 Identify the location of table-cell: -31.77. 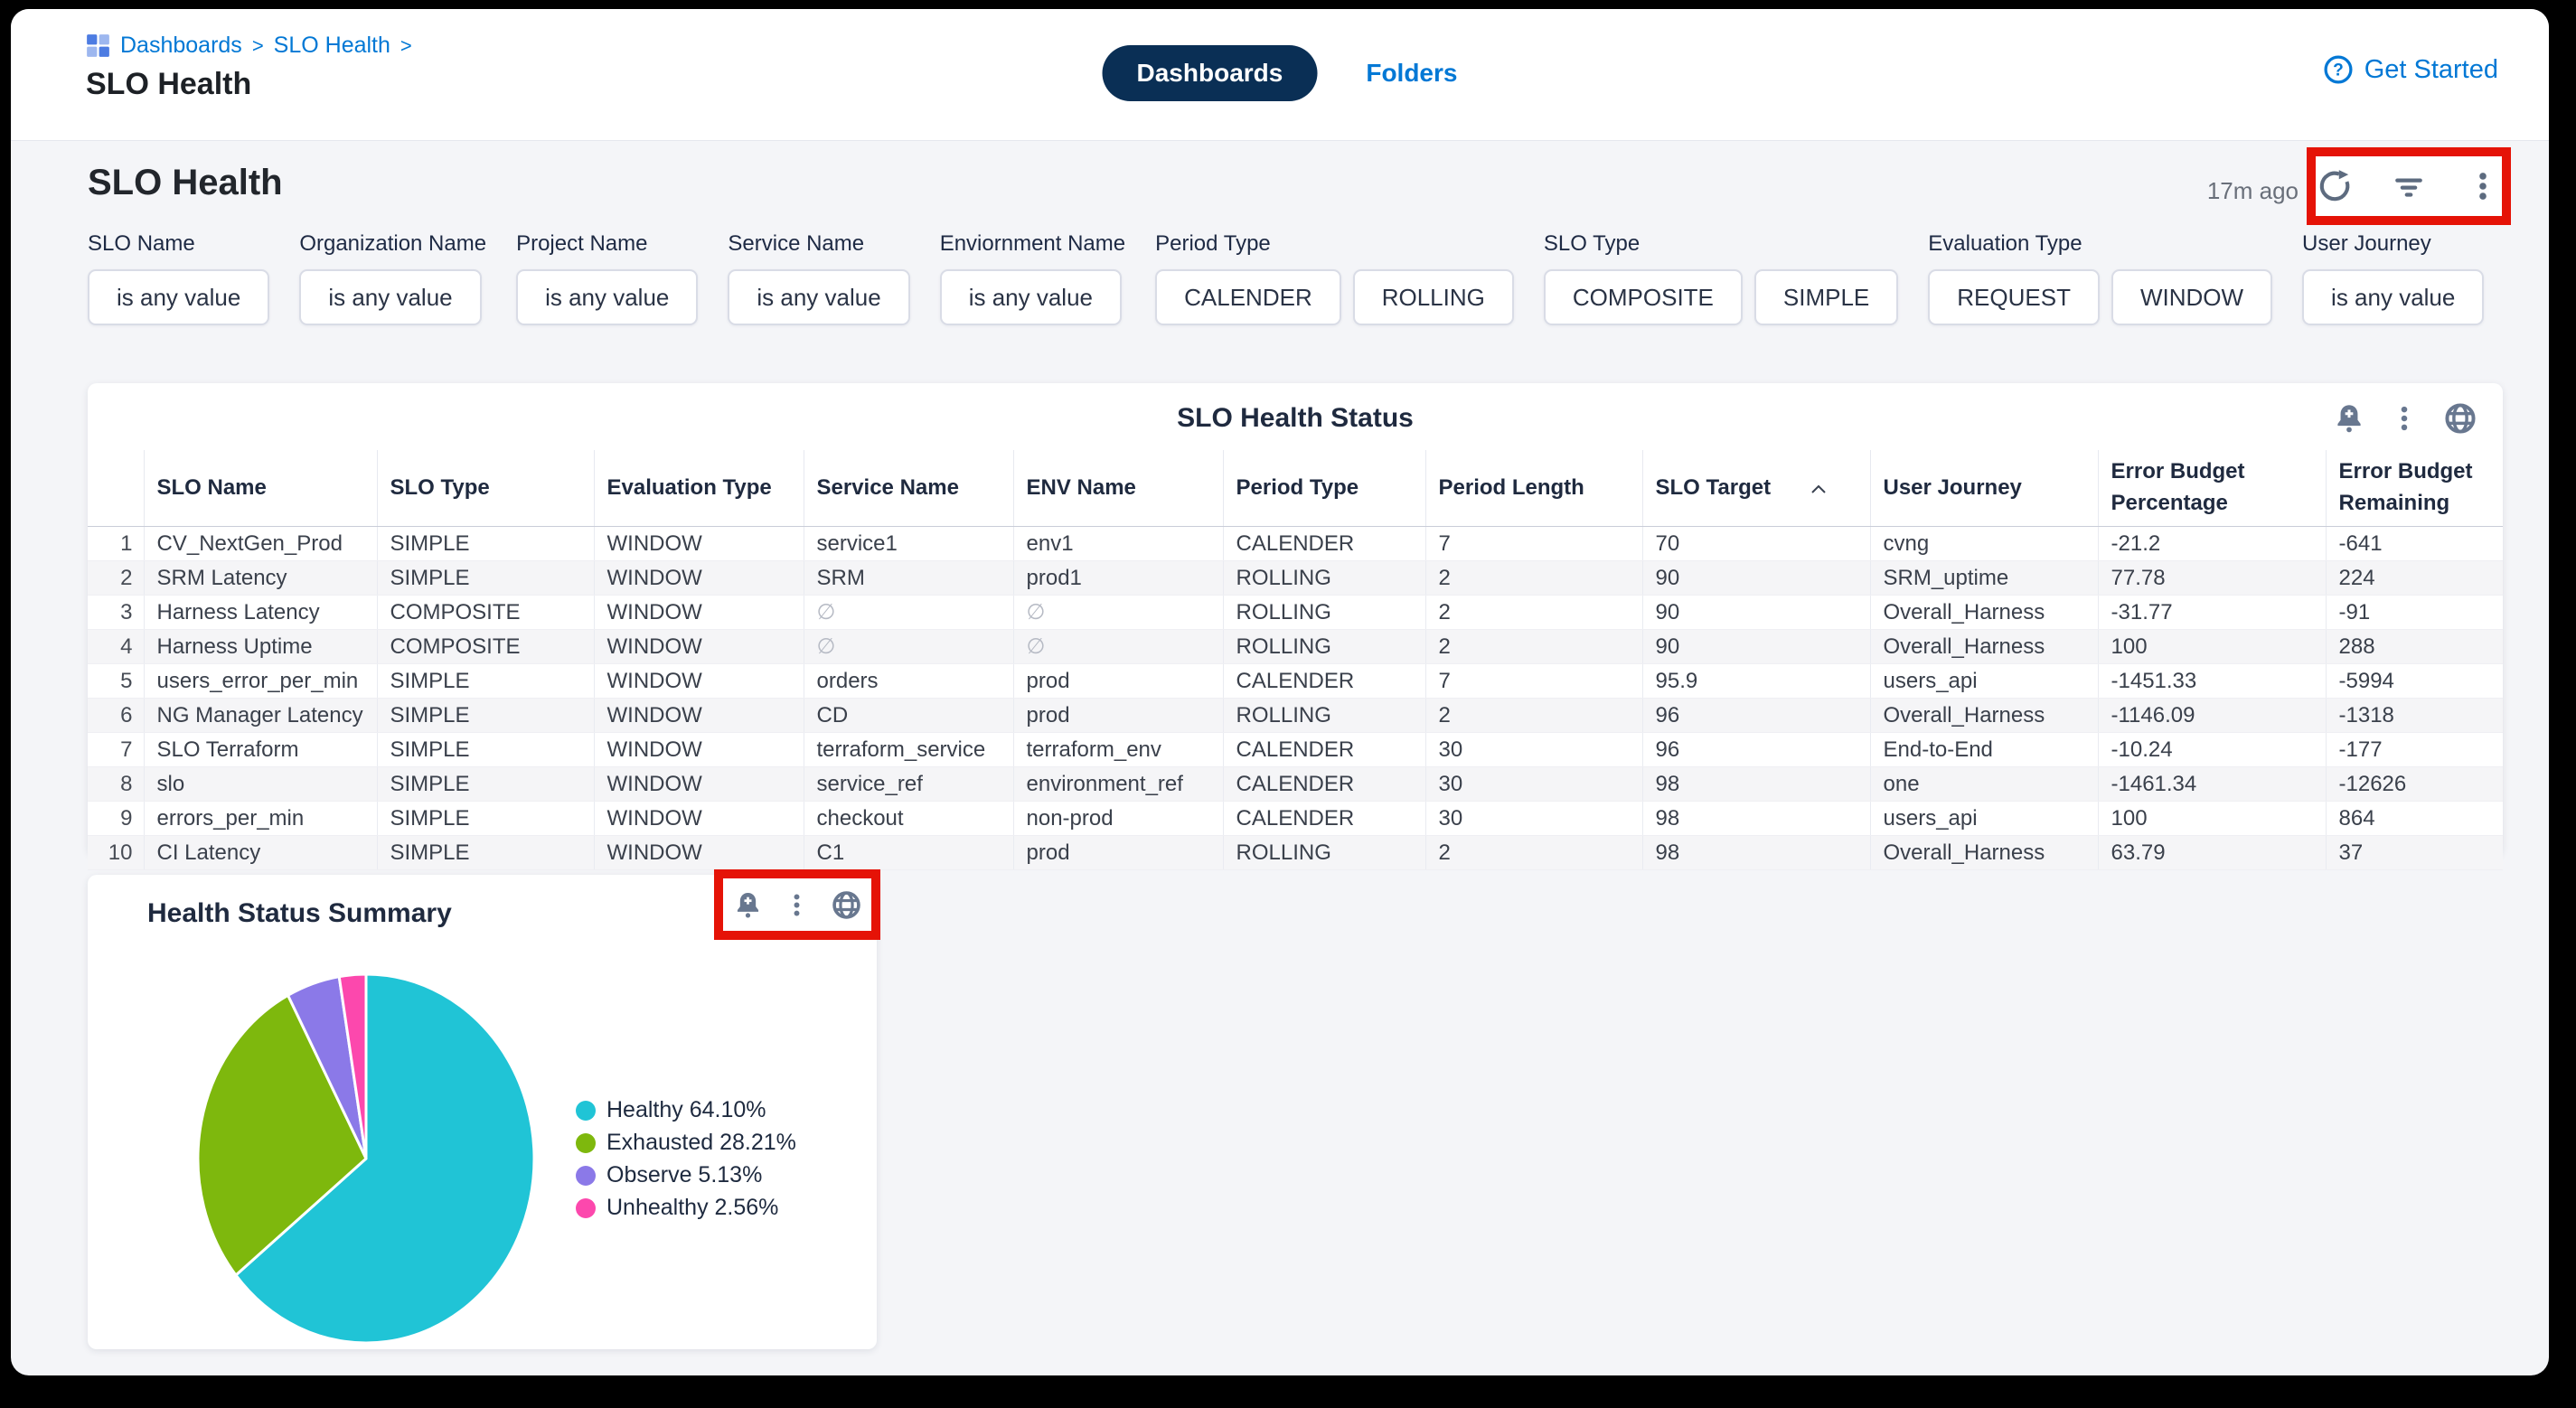
(2212, 612).